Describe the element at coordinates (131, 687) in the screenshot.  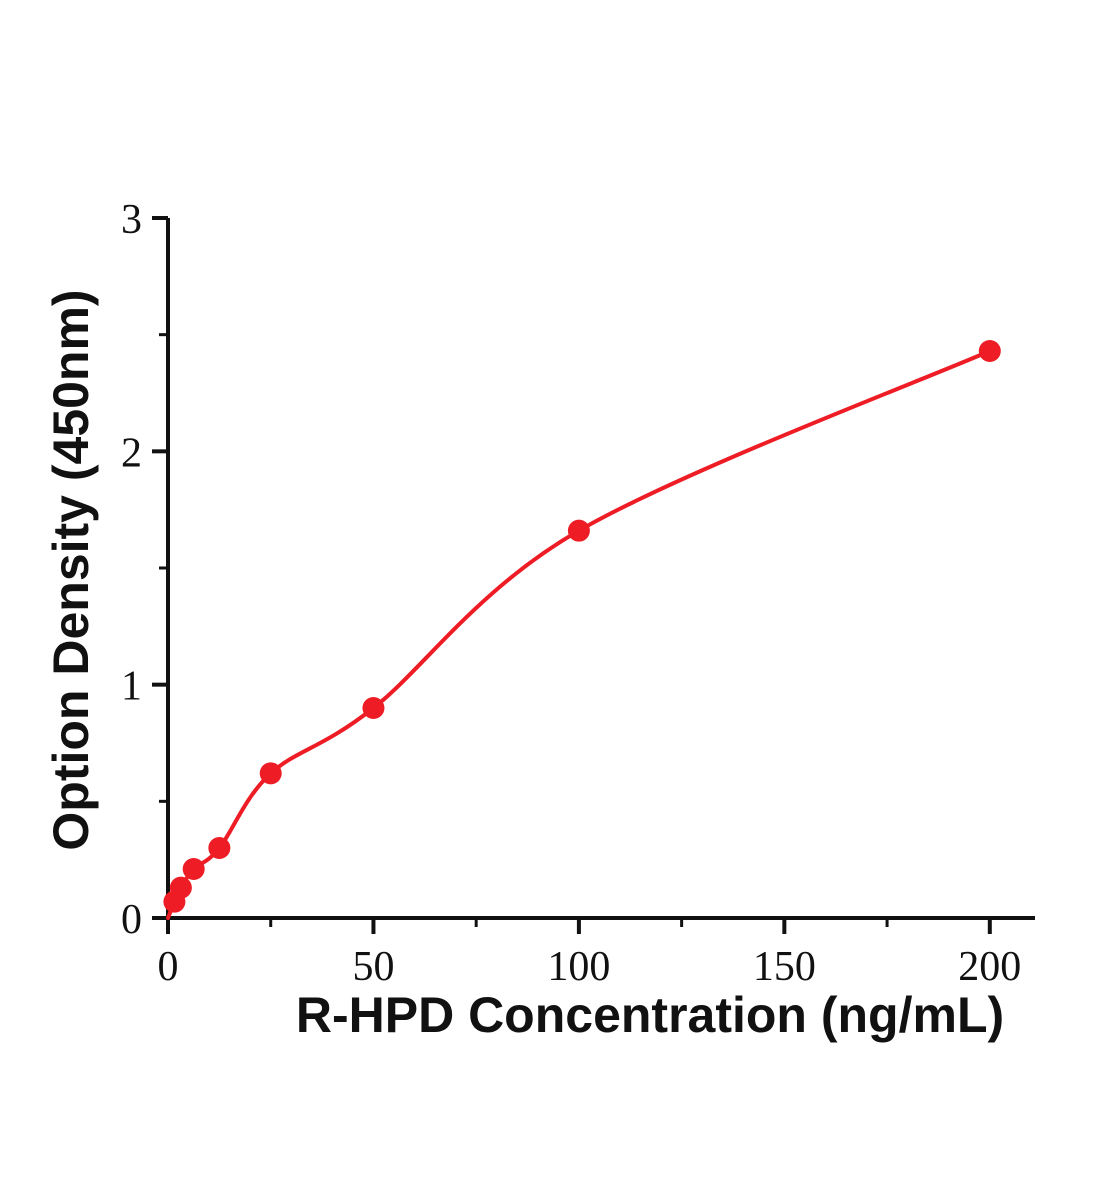
I see `y-tick-label: 1` at that location.